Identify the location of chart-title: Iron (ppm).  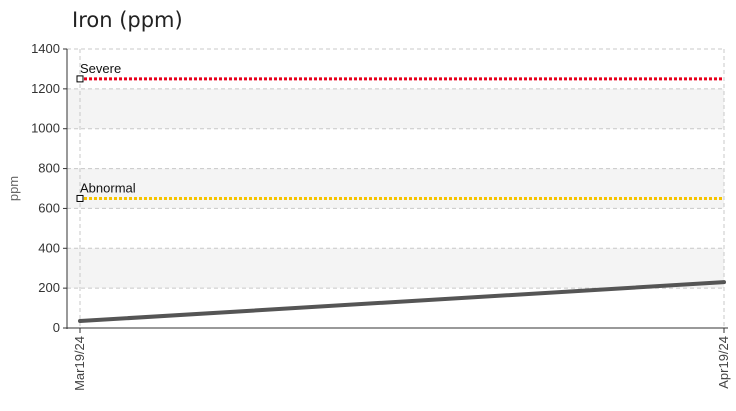
(127, 20).